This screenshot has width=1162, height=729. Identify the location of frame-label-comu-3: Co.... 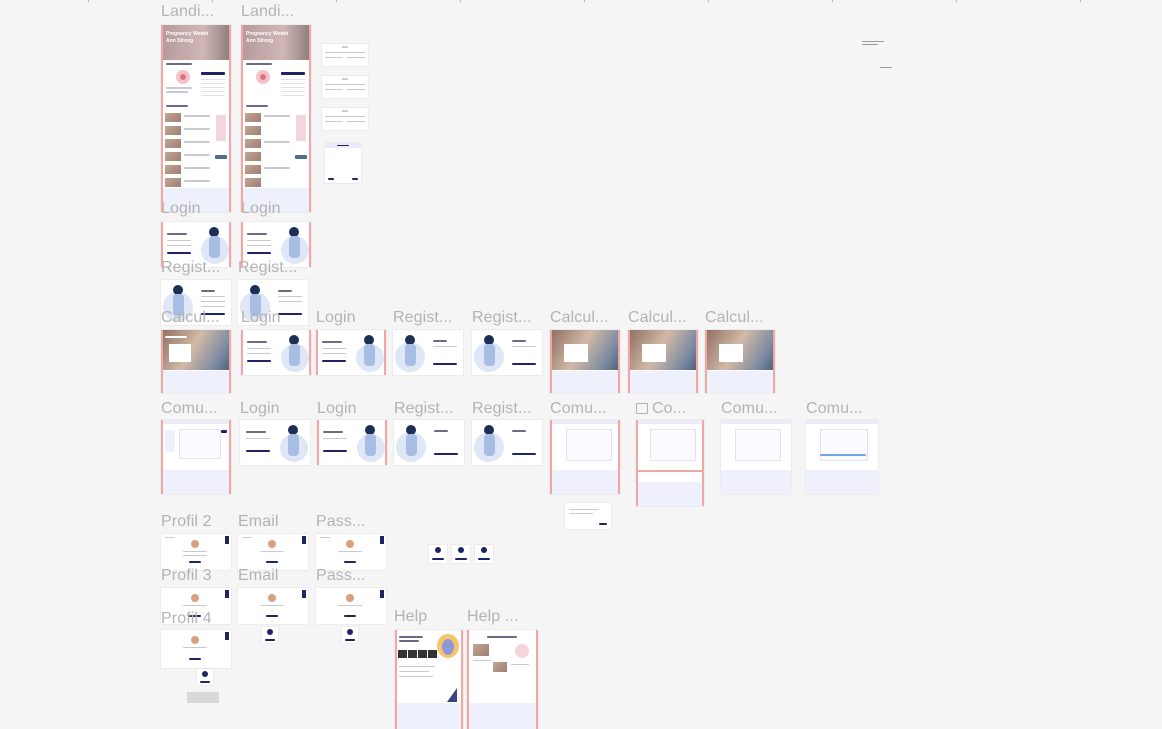
(661, 409).